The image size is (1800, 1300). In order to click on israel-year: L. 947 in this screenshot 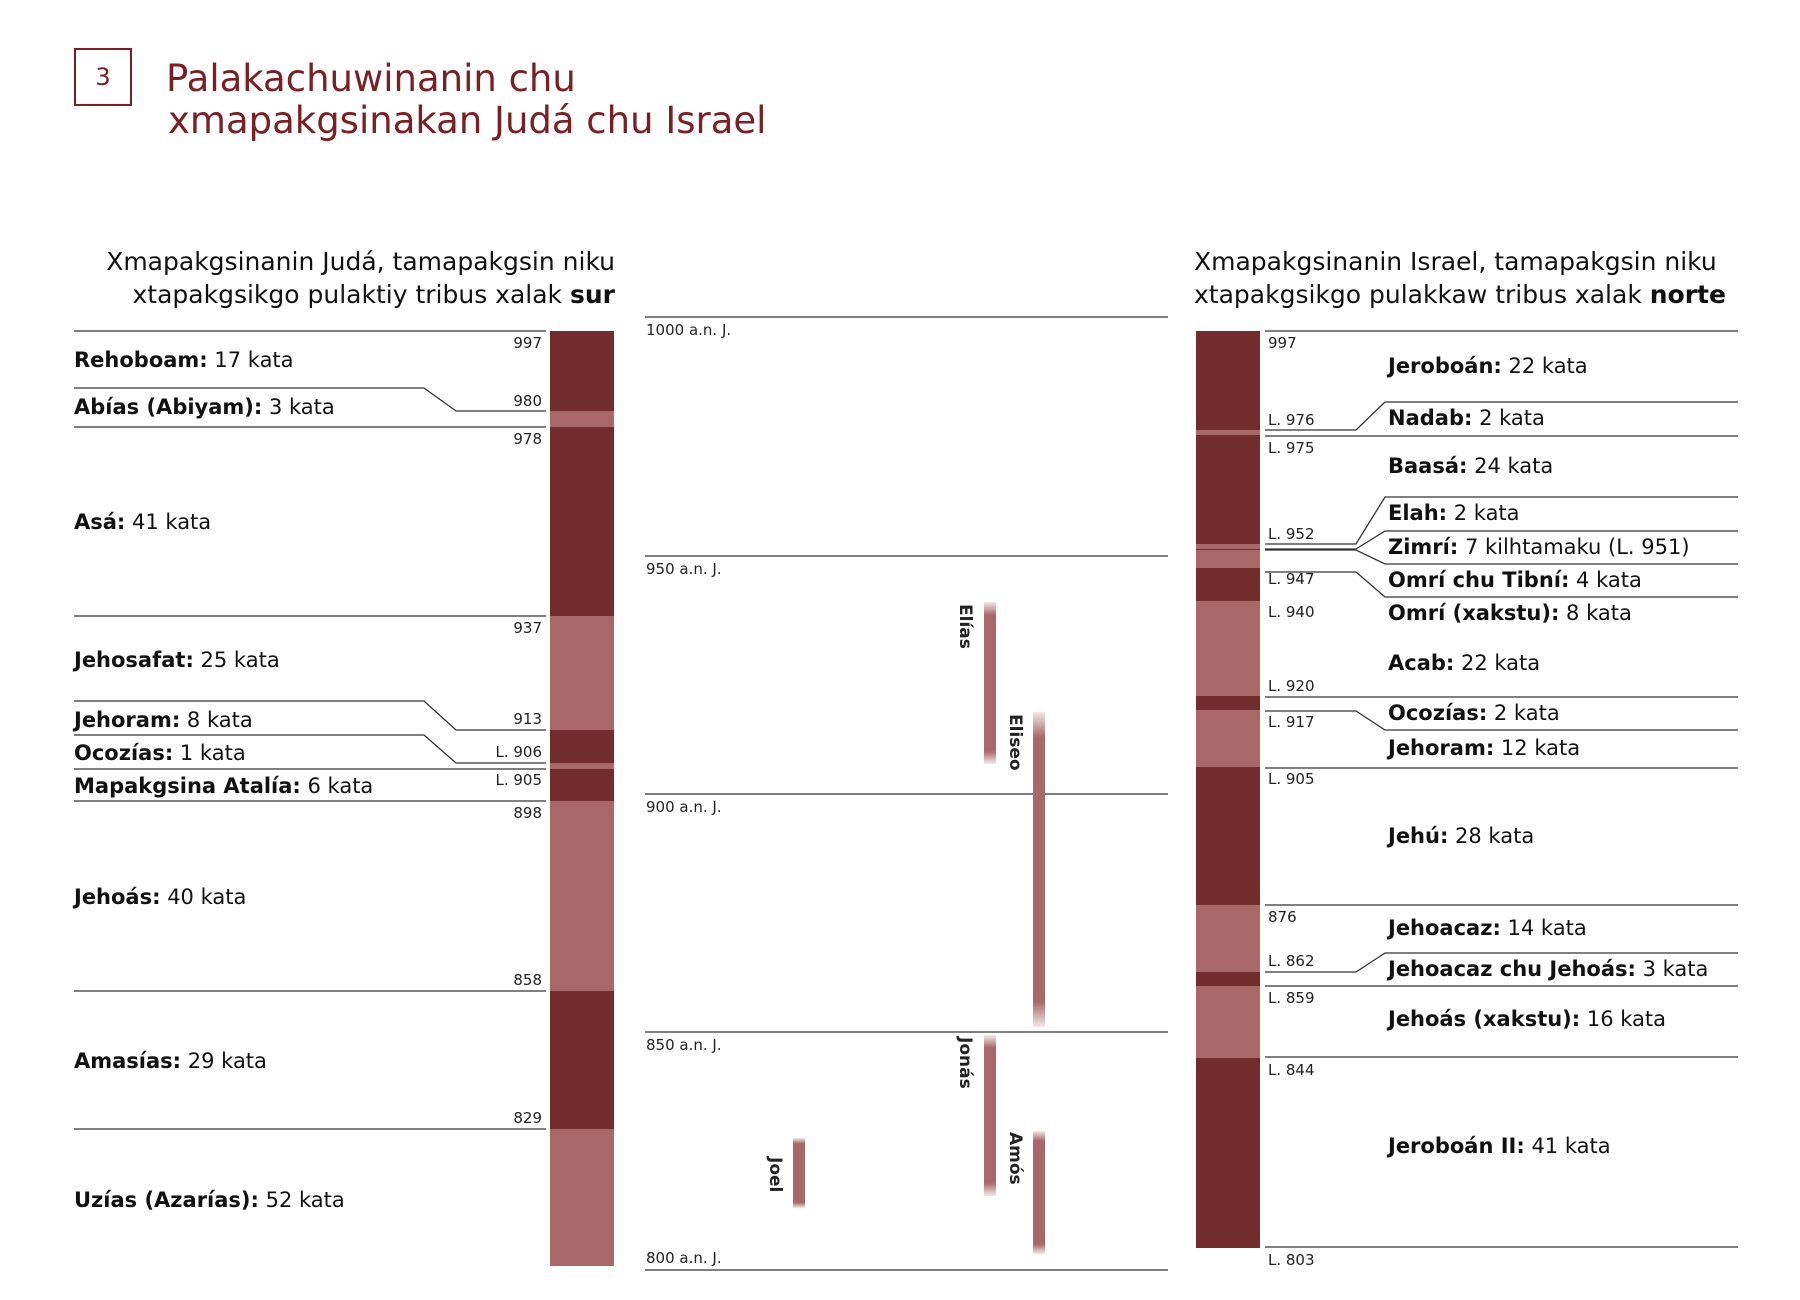, I will do `click(1291, 579)`.